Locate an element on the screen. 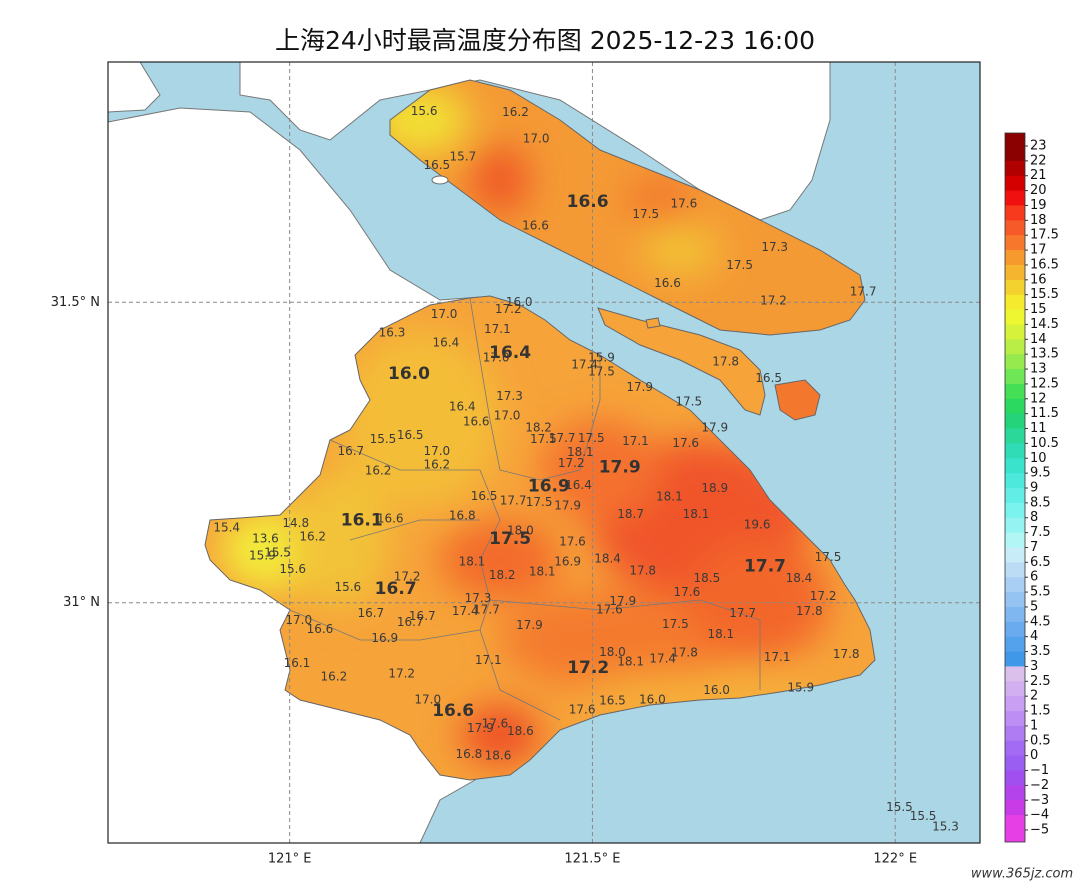 The image size is (1080, 893). colorbar-label: 9 is located at coordinates (1034, 488).